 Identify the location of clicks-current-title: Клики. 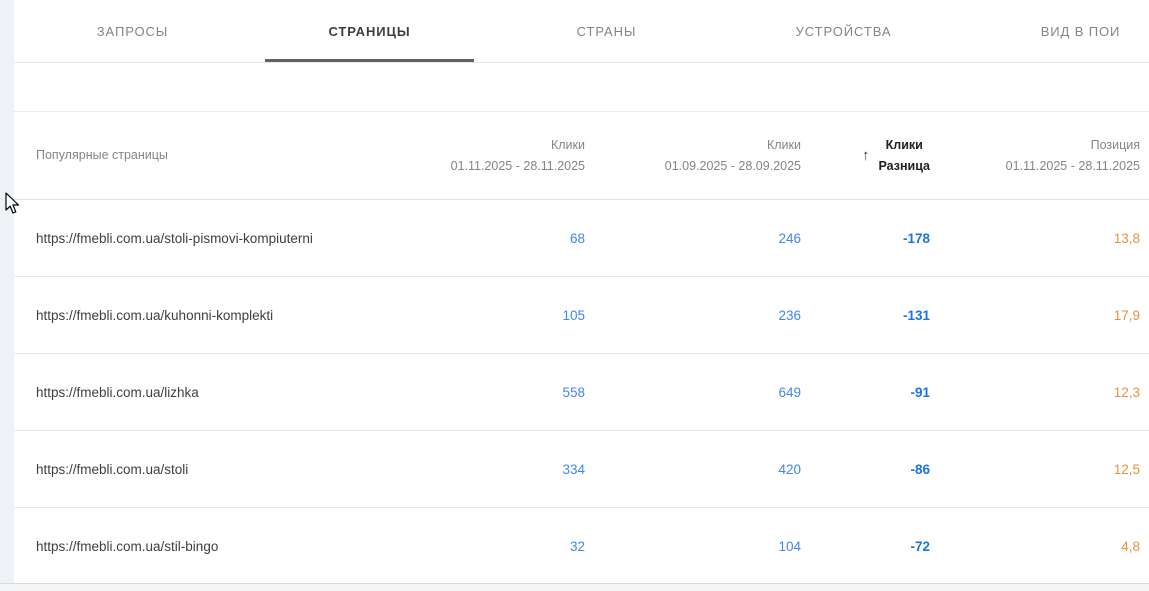
(567, 144).